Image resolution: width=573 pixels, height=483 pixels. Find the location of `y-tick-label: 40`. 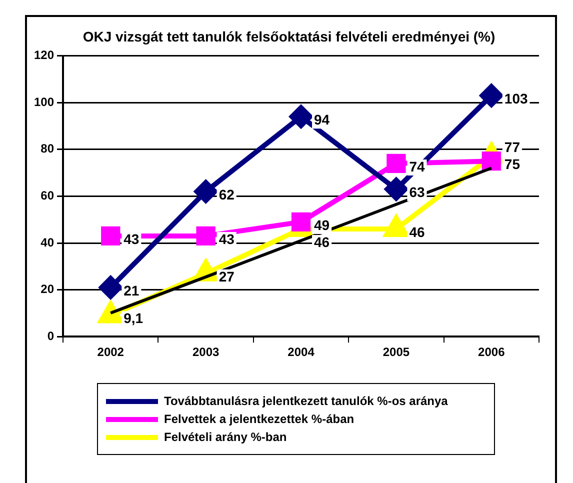

y-tick-label: 40 is located at coordinates (47, 242).